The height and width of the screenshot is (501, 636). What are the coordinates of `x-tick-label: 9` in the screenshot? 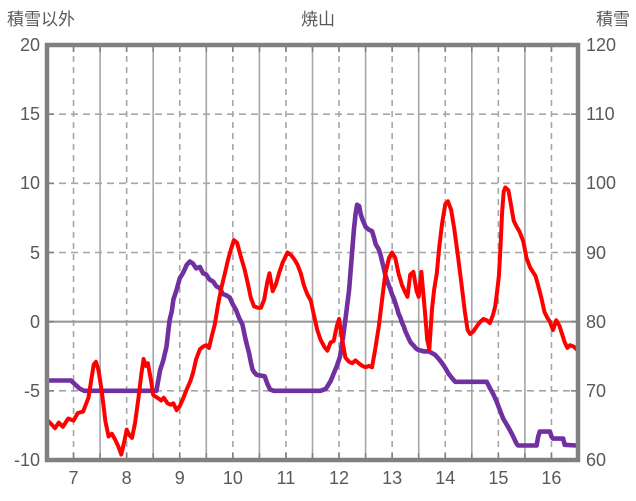 It's located at (179, 478).